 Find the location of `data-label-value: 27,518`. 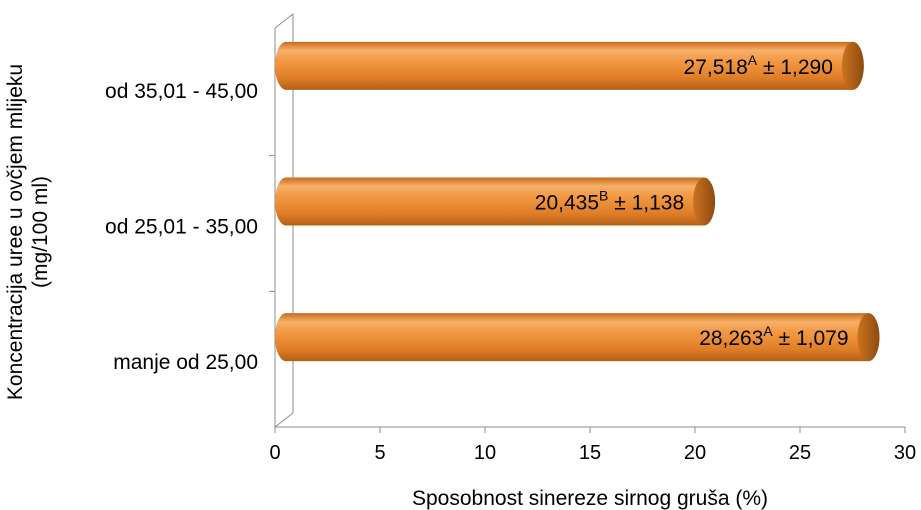

data-label-value: 27,518 is located at coordinates (716, 67).